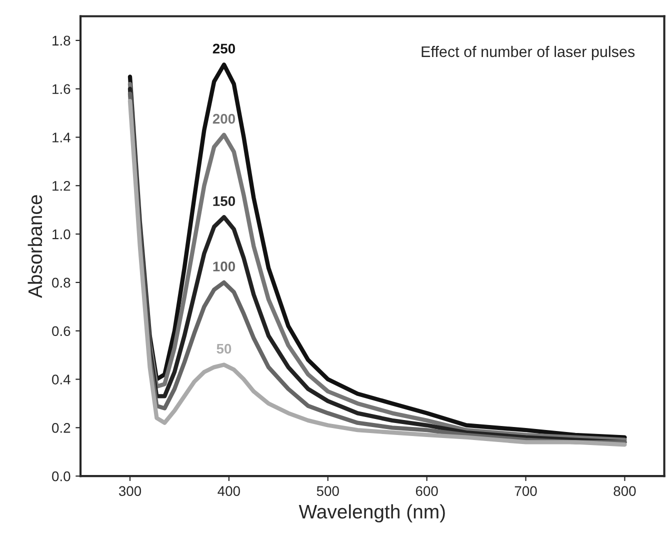 The image size is (671, 541). Describe the element at coordinates (35, 246) in the screenshot. I see `y-axis-title: Absorbance` at that location.